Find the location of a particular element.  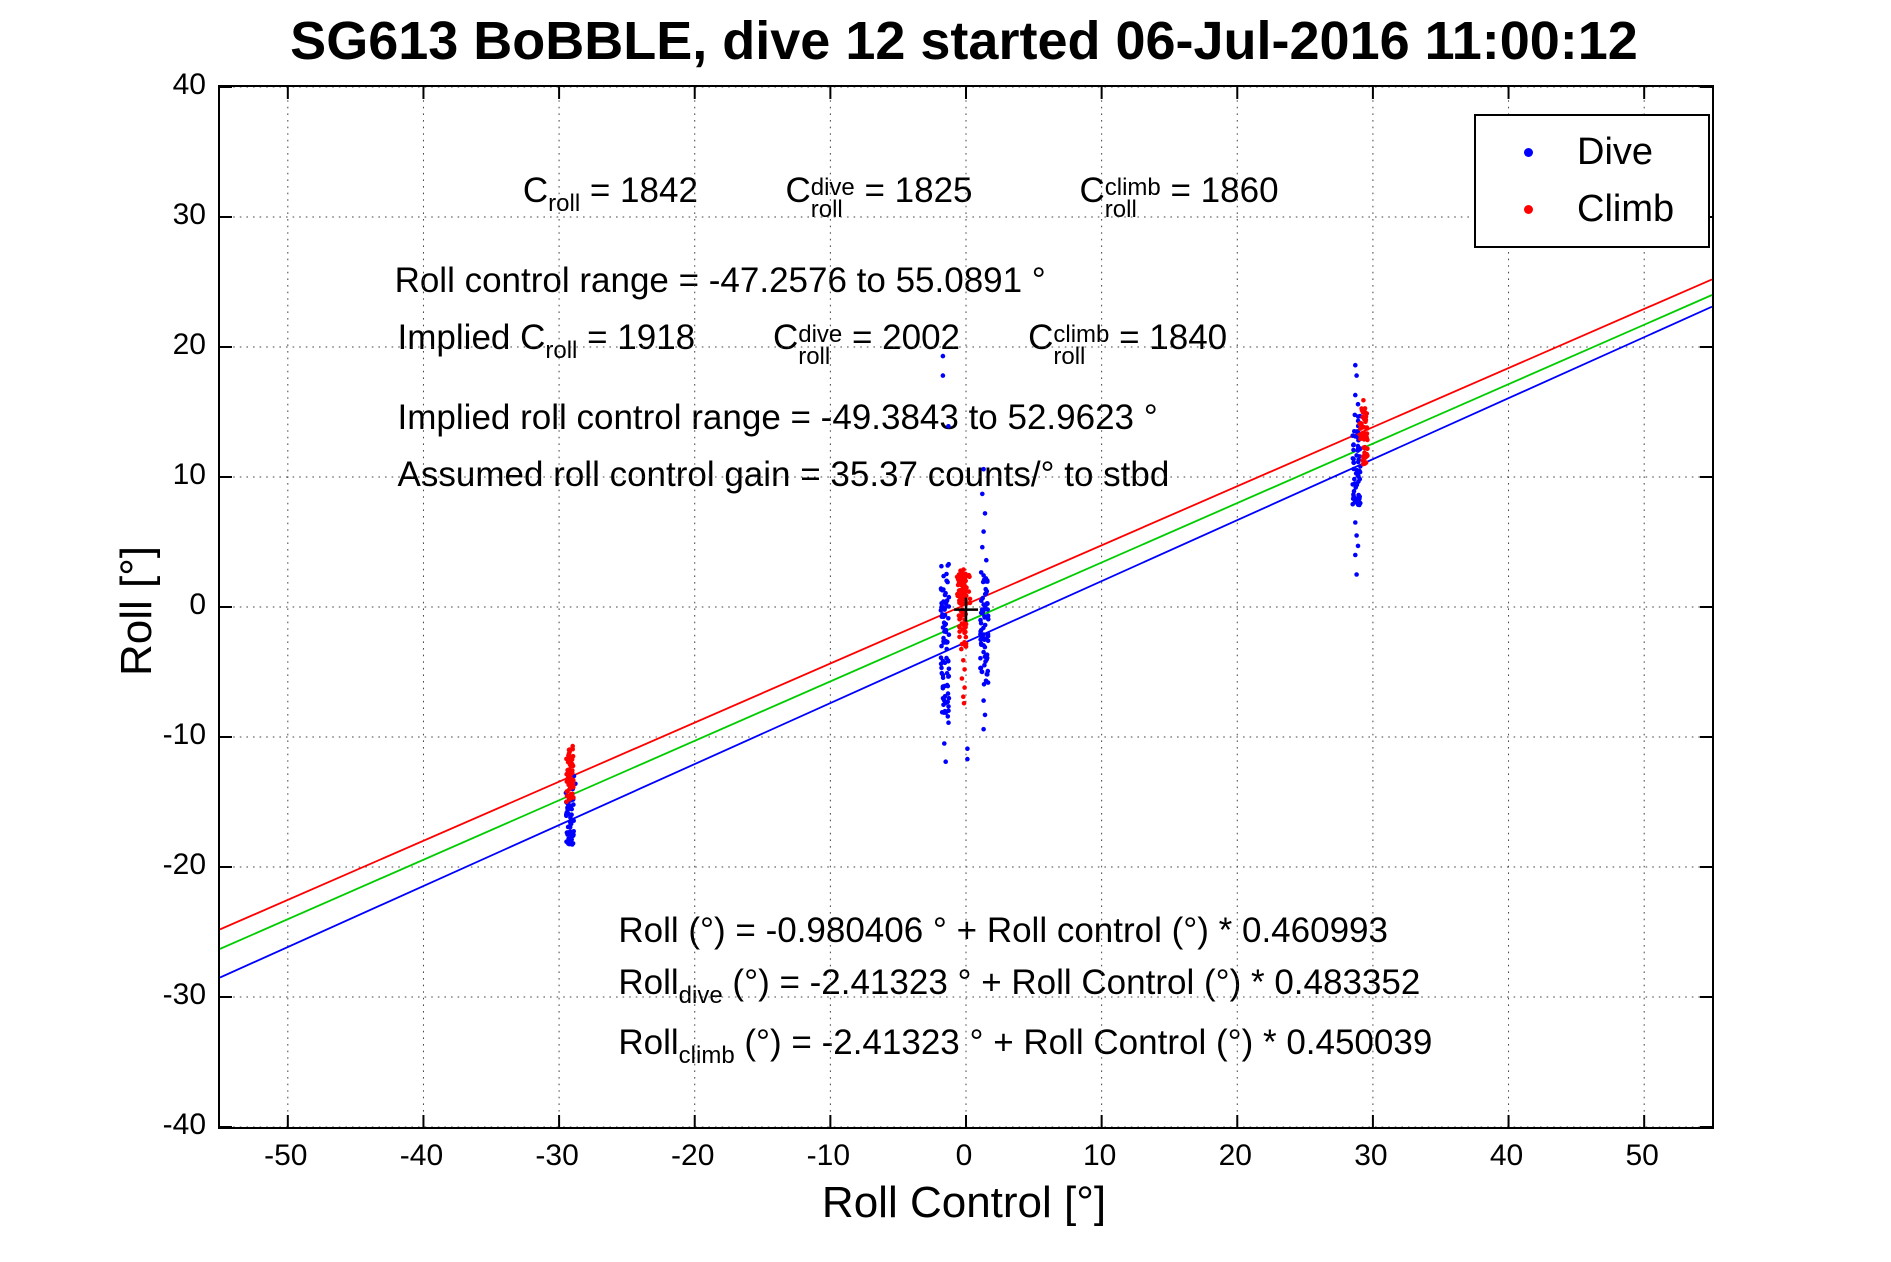

legend-entry-dive: Dive is located at coordinates (1592, 152).